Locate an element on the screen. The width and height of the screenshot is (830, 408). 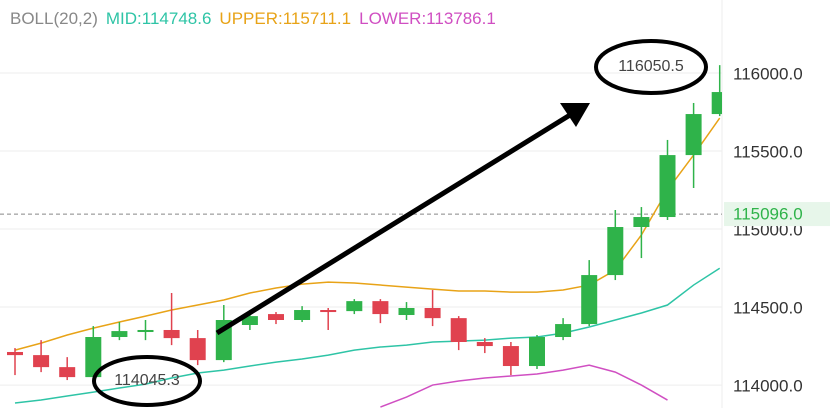
annotation-label: 114045.3 is located at coordinates (147, 380).